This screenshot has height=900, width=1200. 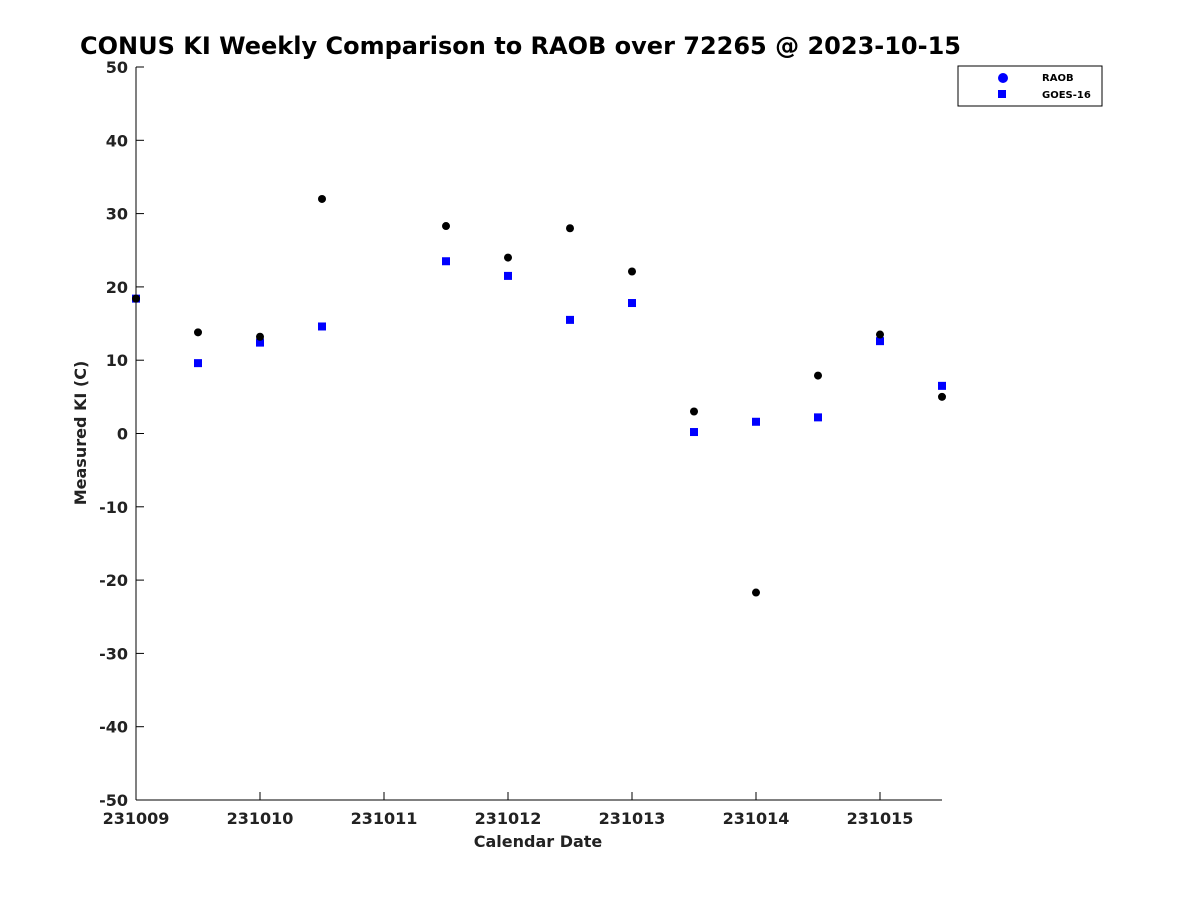 What do you see at coordinates (538, 841) in the screenshot?
I see `x-axis-label: Calendar Date` at bounding box center [538, 841].